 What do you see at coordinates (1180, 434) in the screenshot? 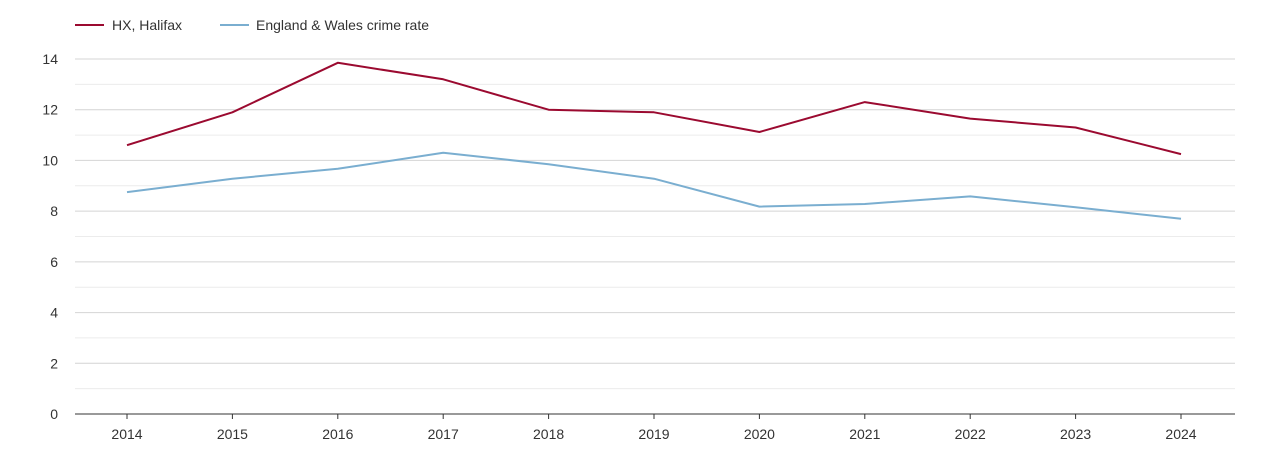
I see `x-tick-label: 2024` at bounding box center [1180, 434].